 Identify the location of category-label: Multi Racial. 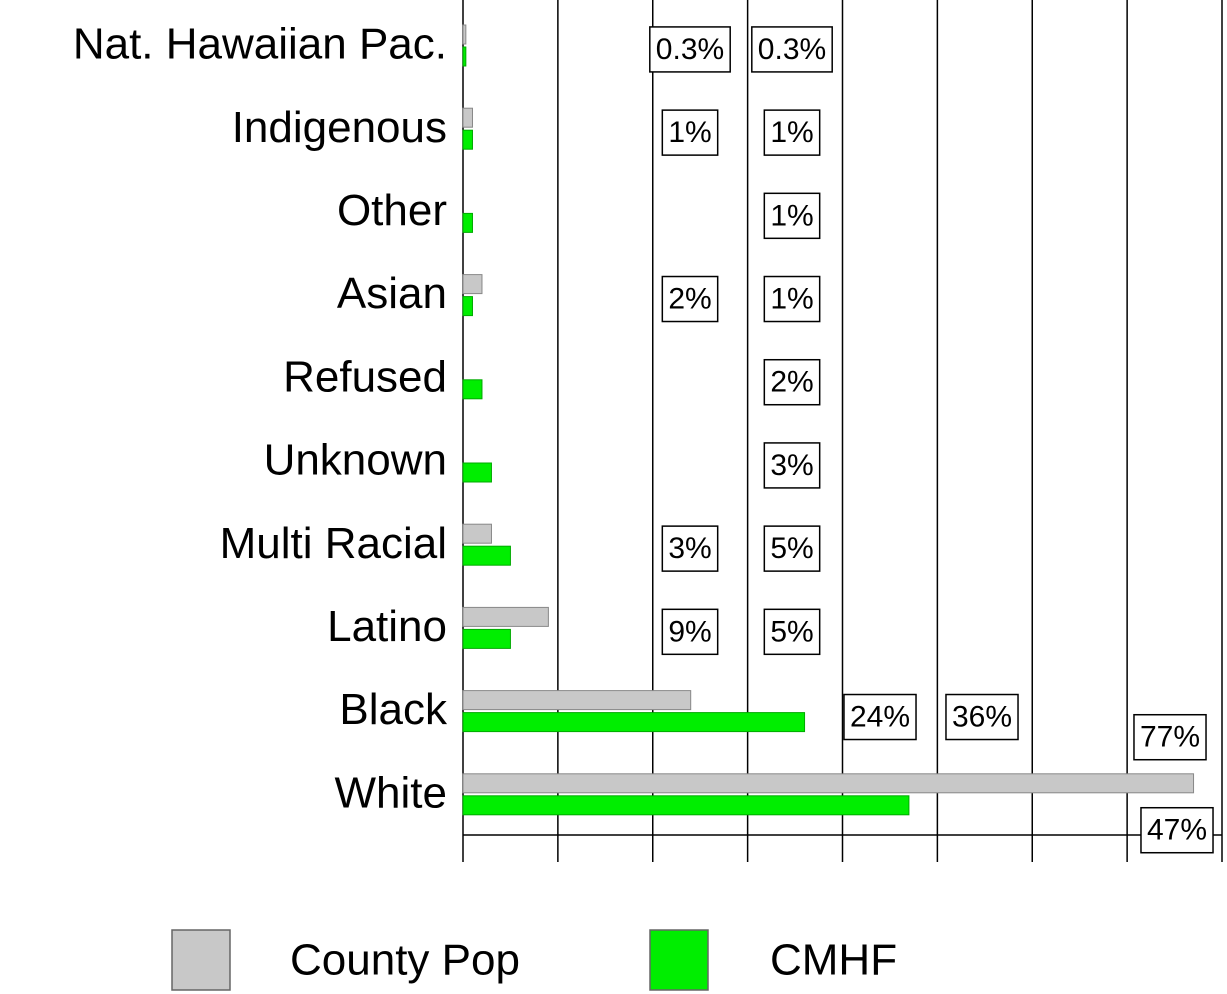
(333, 543).